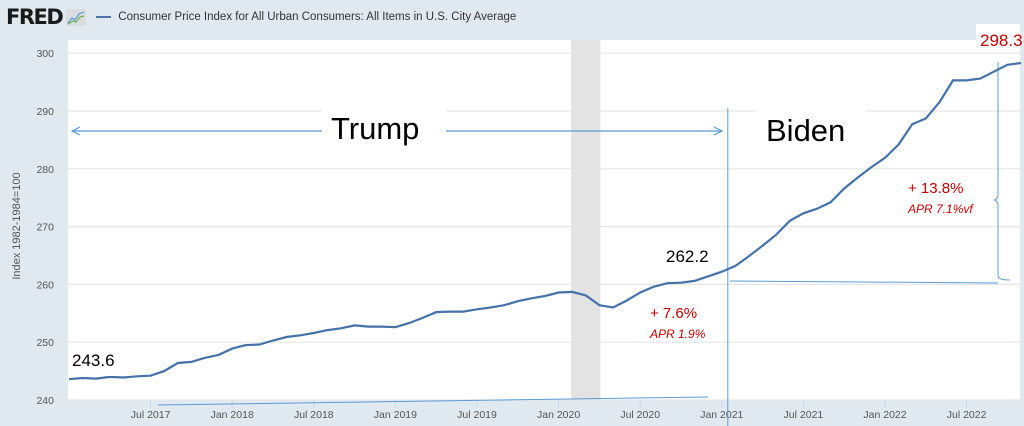 The width and height of the screenshot is (1024, 426). Describe the element at coordinates (232, 415) in the screenshot. I see `x-tick-label: Jan 2018` at that location.